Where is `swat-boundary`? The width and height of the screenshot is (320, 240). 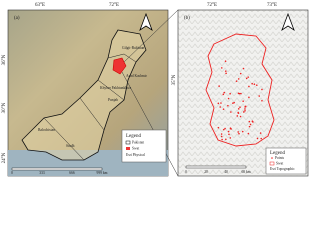
swat-boundary is located at coordinates (240, 90).